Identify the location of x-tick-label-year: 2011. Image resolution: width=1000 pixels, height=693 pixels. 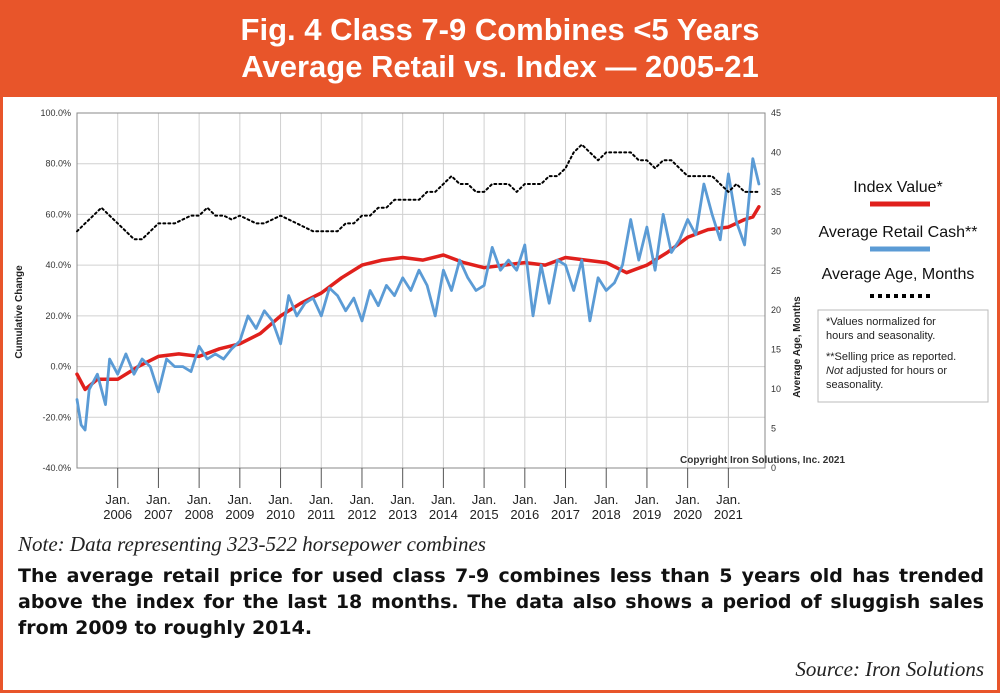
(321, 514).